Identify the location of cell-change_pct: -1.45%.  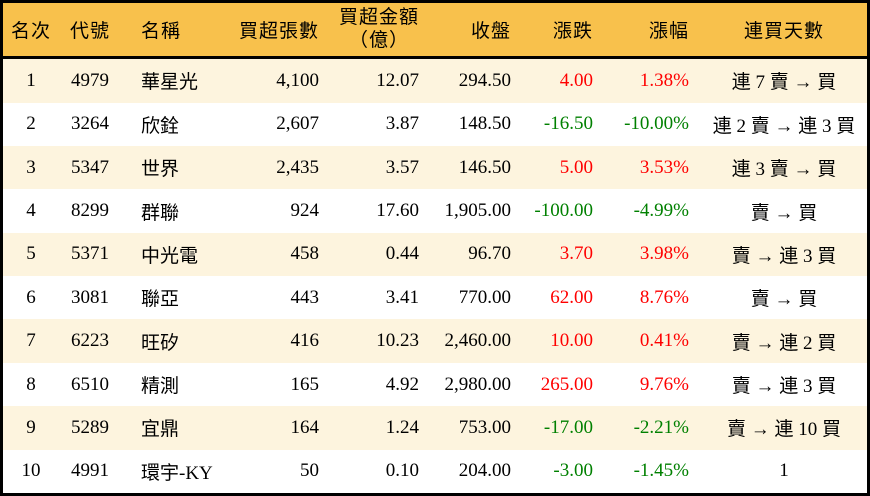
(653, 471).